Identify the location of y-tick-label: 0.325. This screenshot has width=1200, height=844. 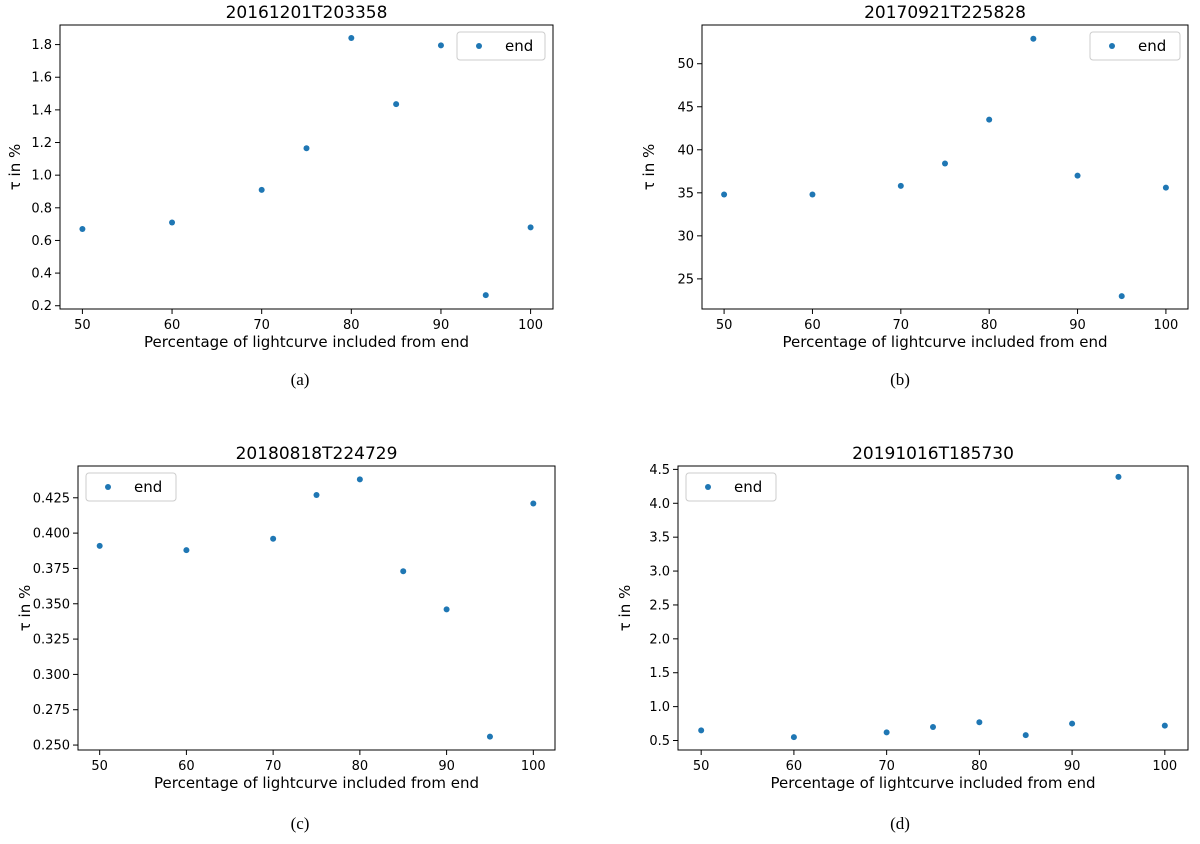
(51, 640).